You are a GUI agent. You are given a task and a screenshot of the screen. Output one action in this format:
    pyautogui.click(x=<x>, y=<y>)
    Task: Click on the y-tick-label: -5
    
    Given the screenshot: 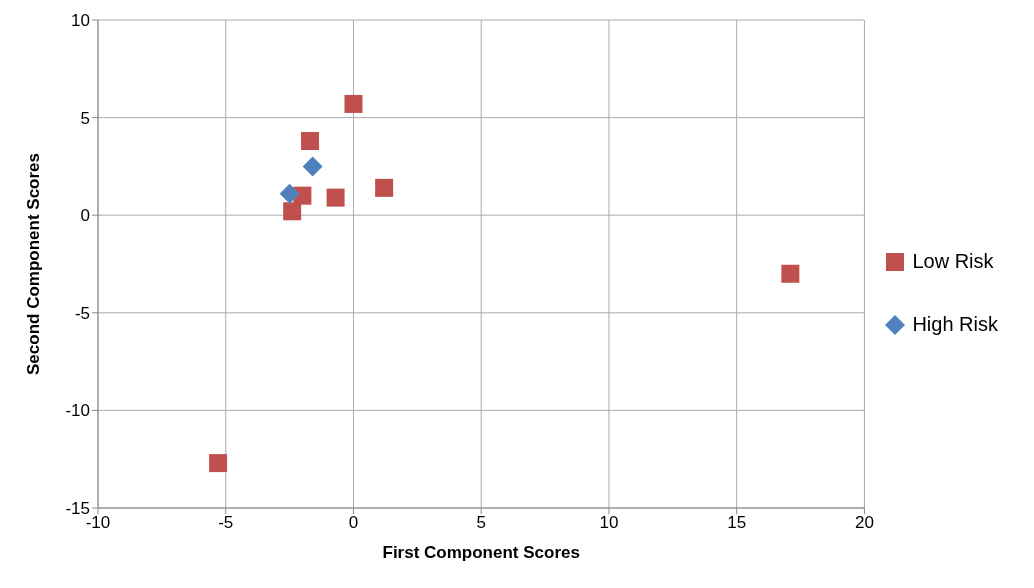 What is the action you would take?
    pyautogui.click(x=82, y=313)
    